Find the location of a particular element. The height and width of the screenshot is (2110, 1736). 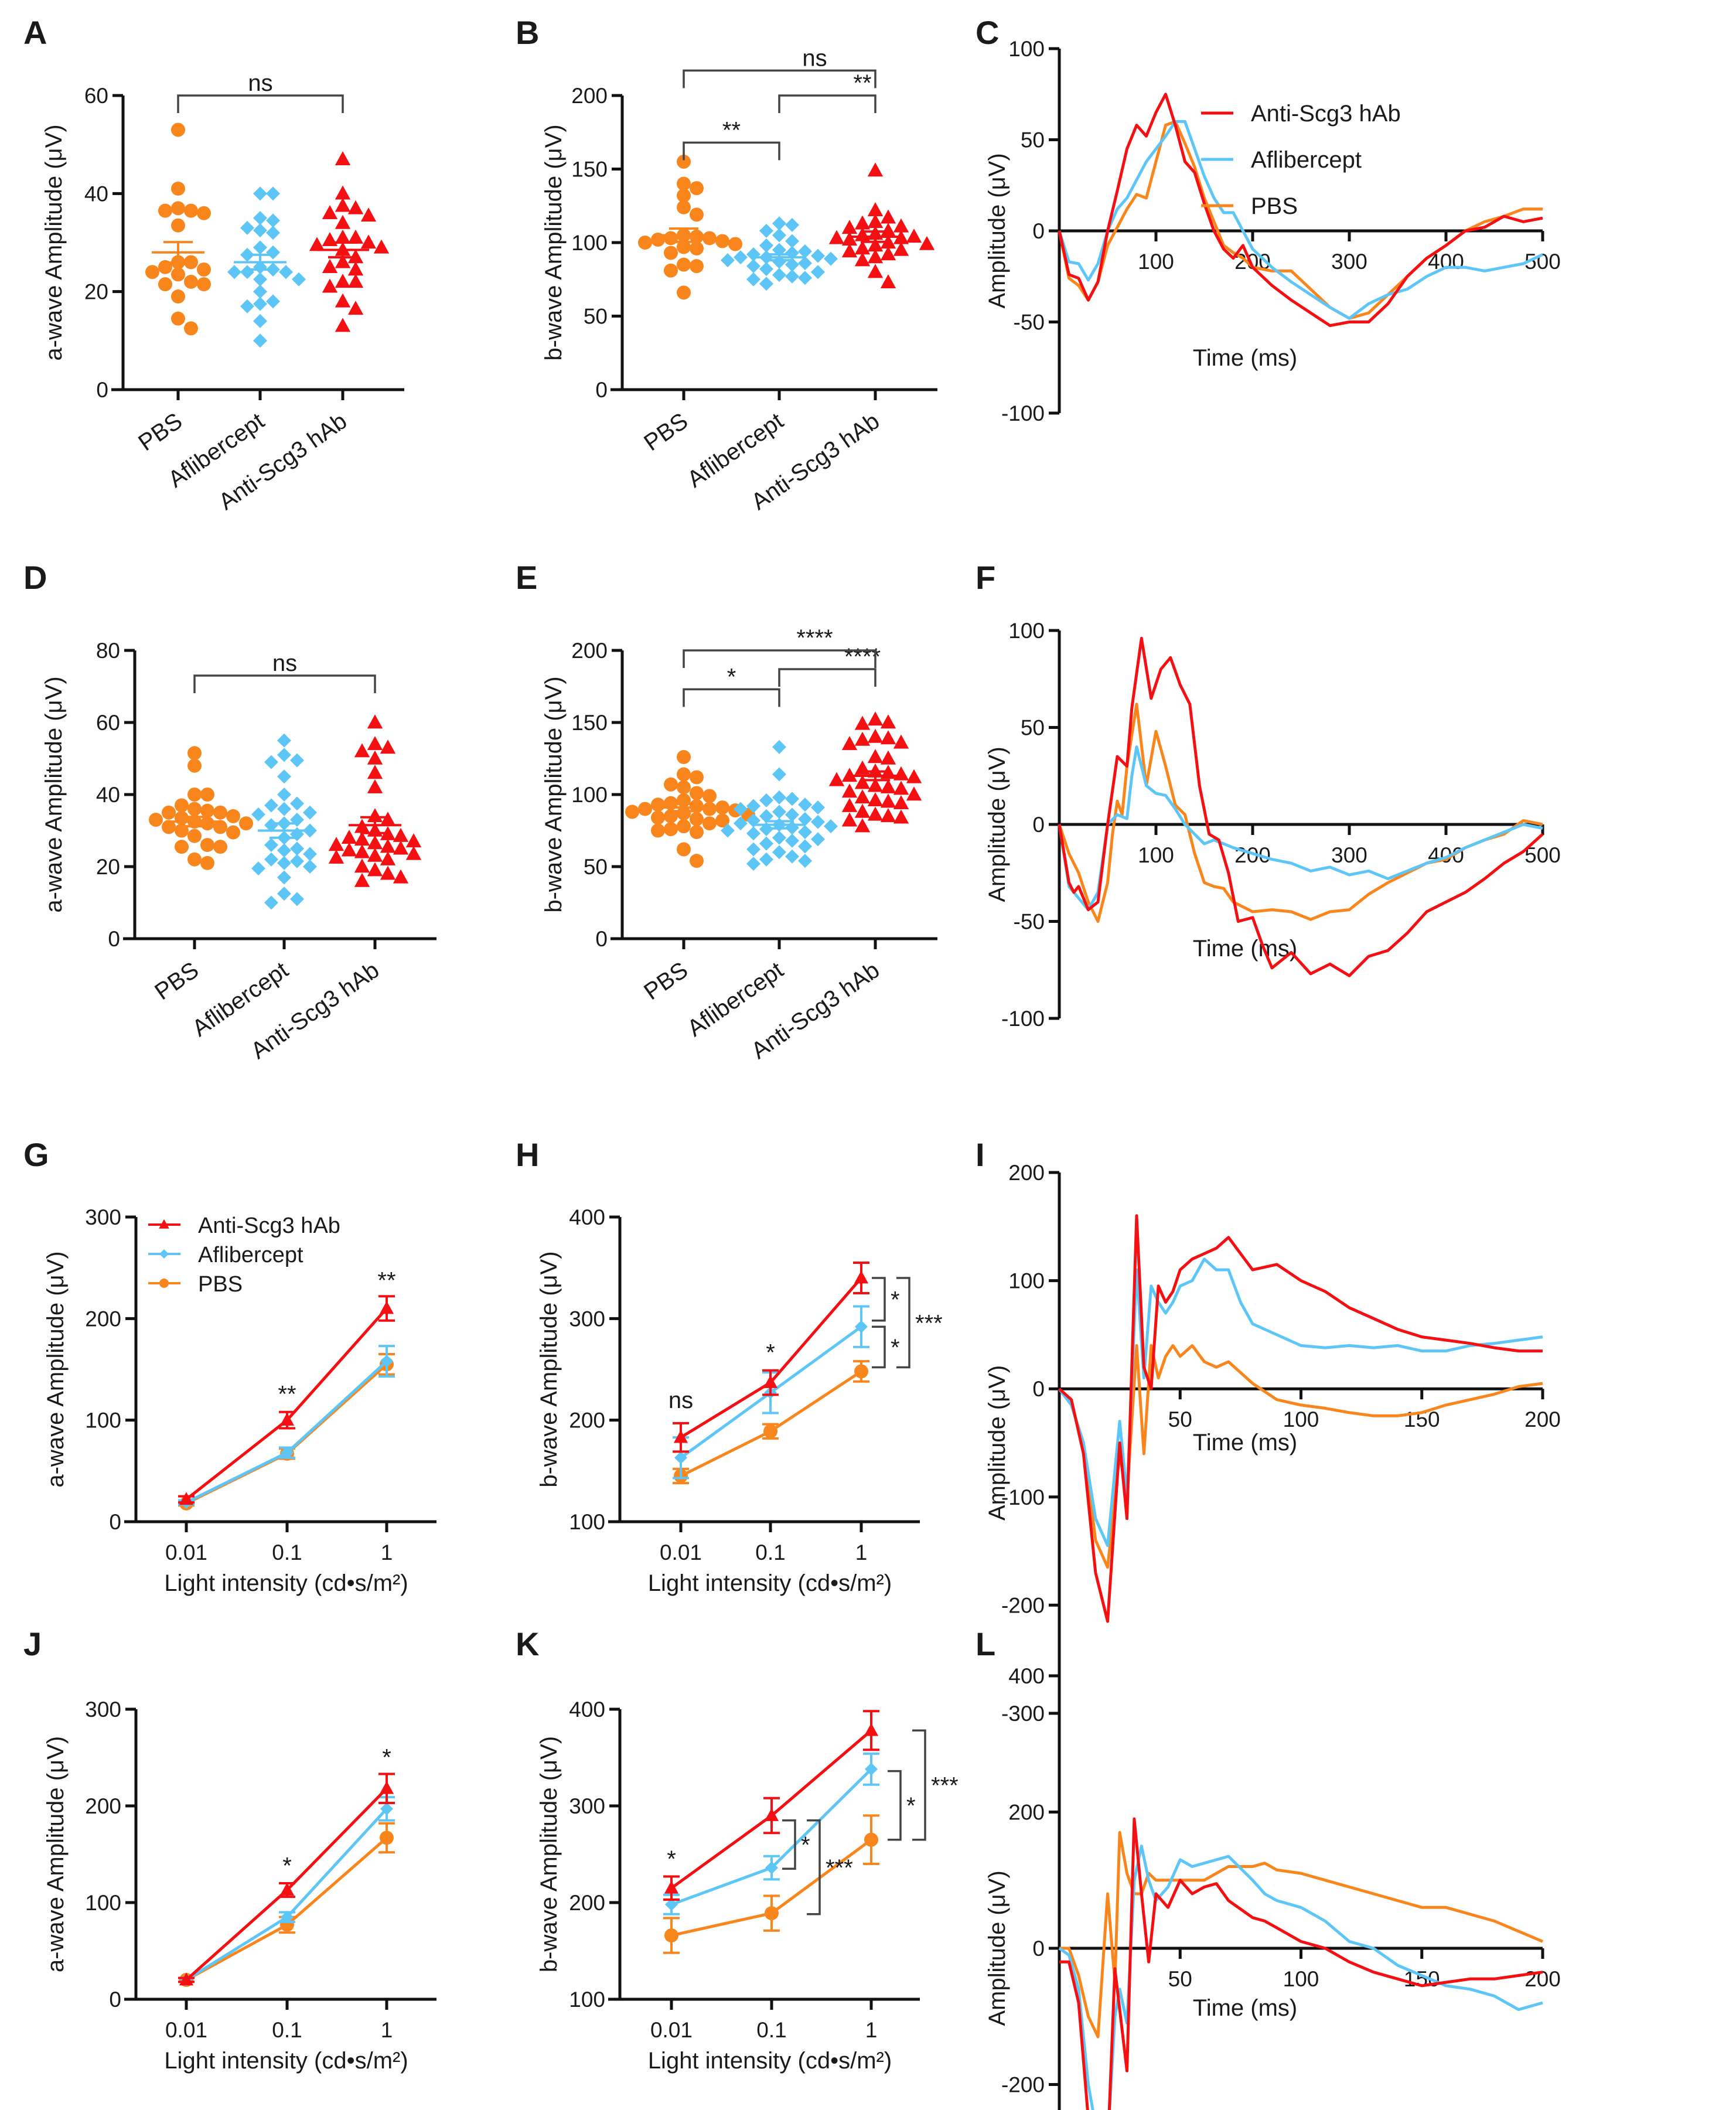

y-axis-title: Amplitude (μV) is located at coordinates (997, 1948).